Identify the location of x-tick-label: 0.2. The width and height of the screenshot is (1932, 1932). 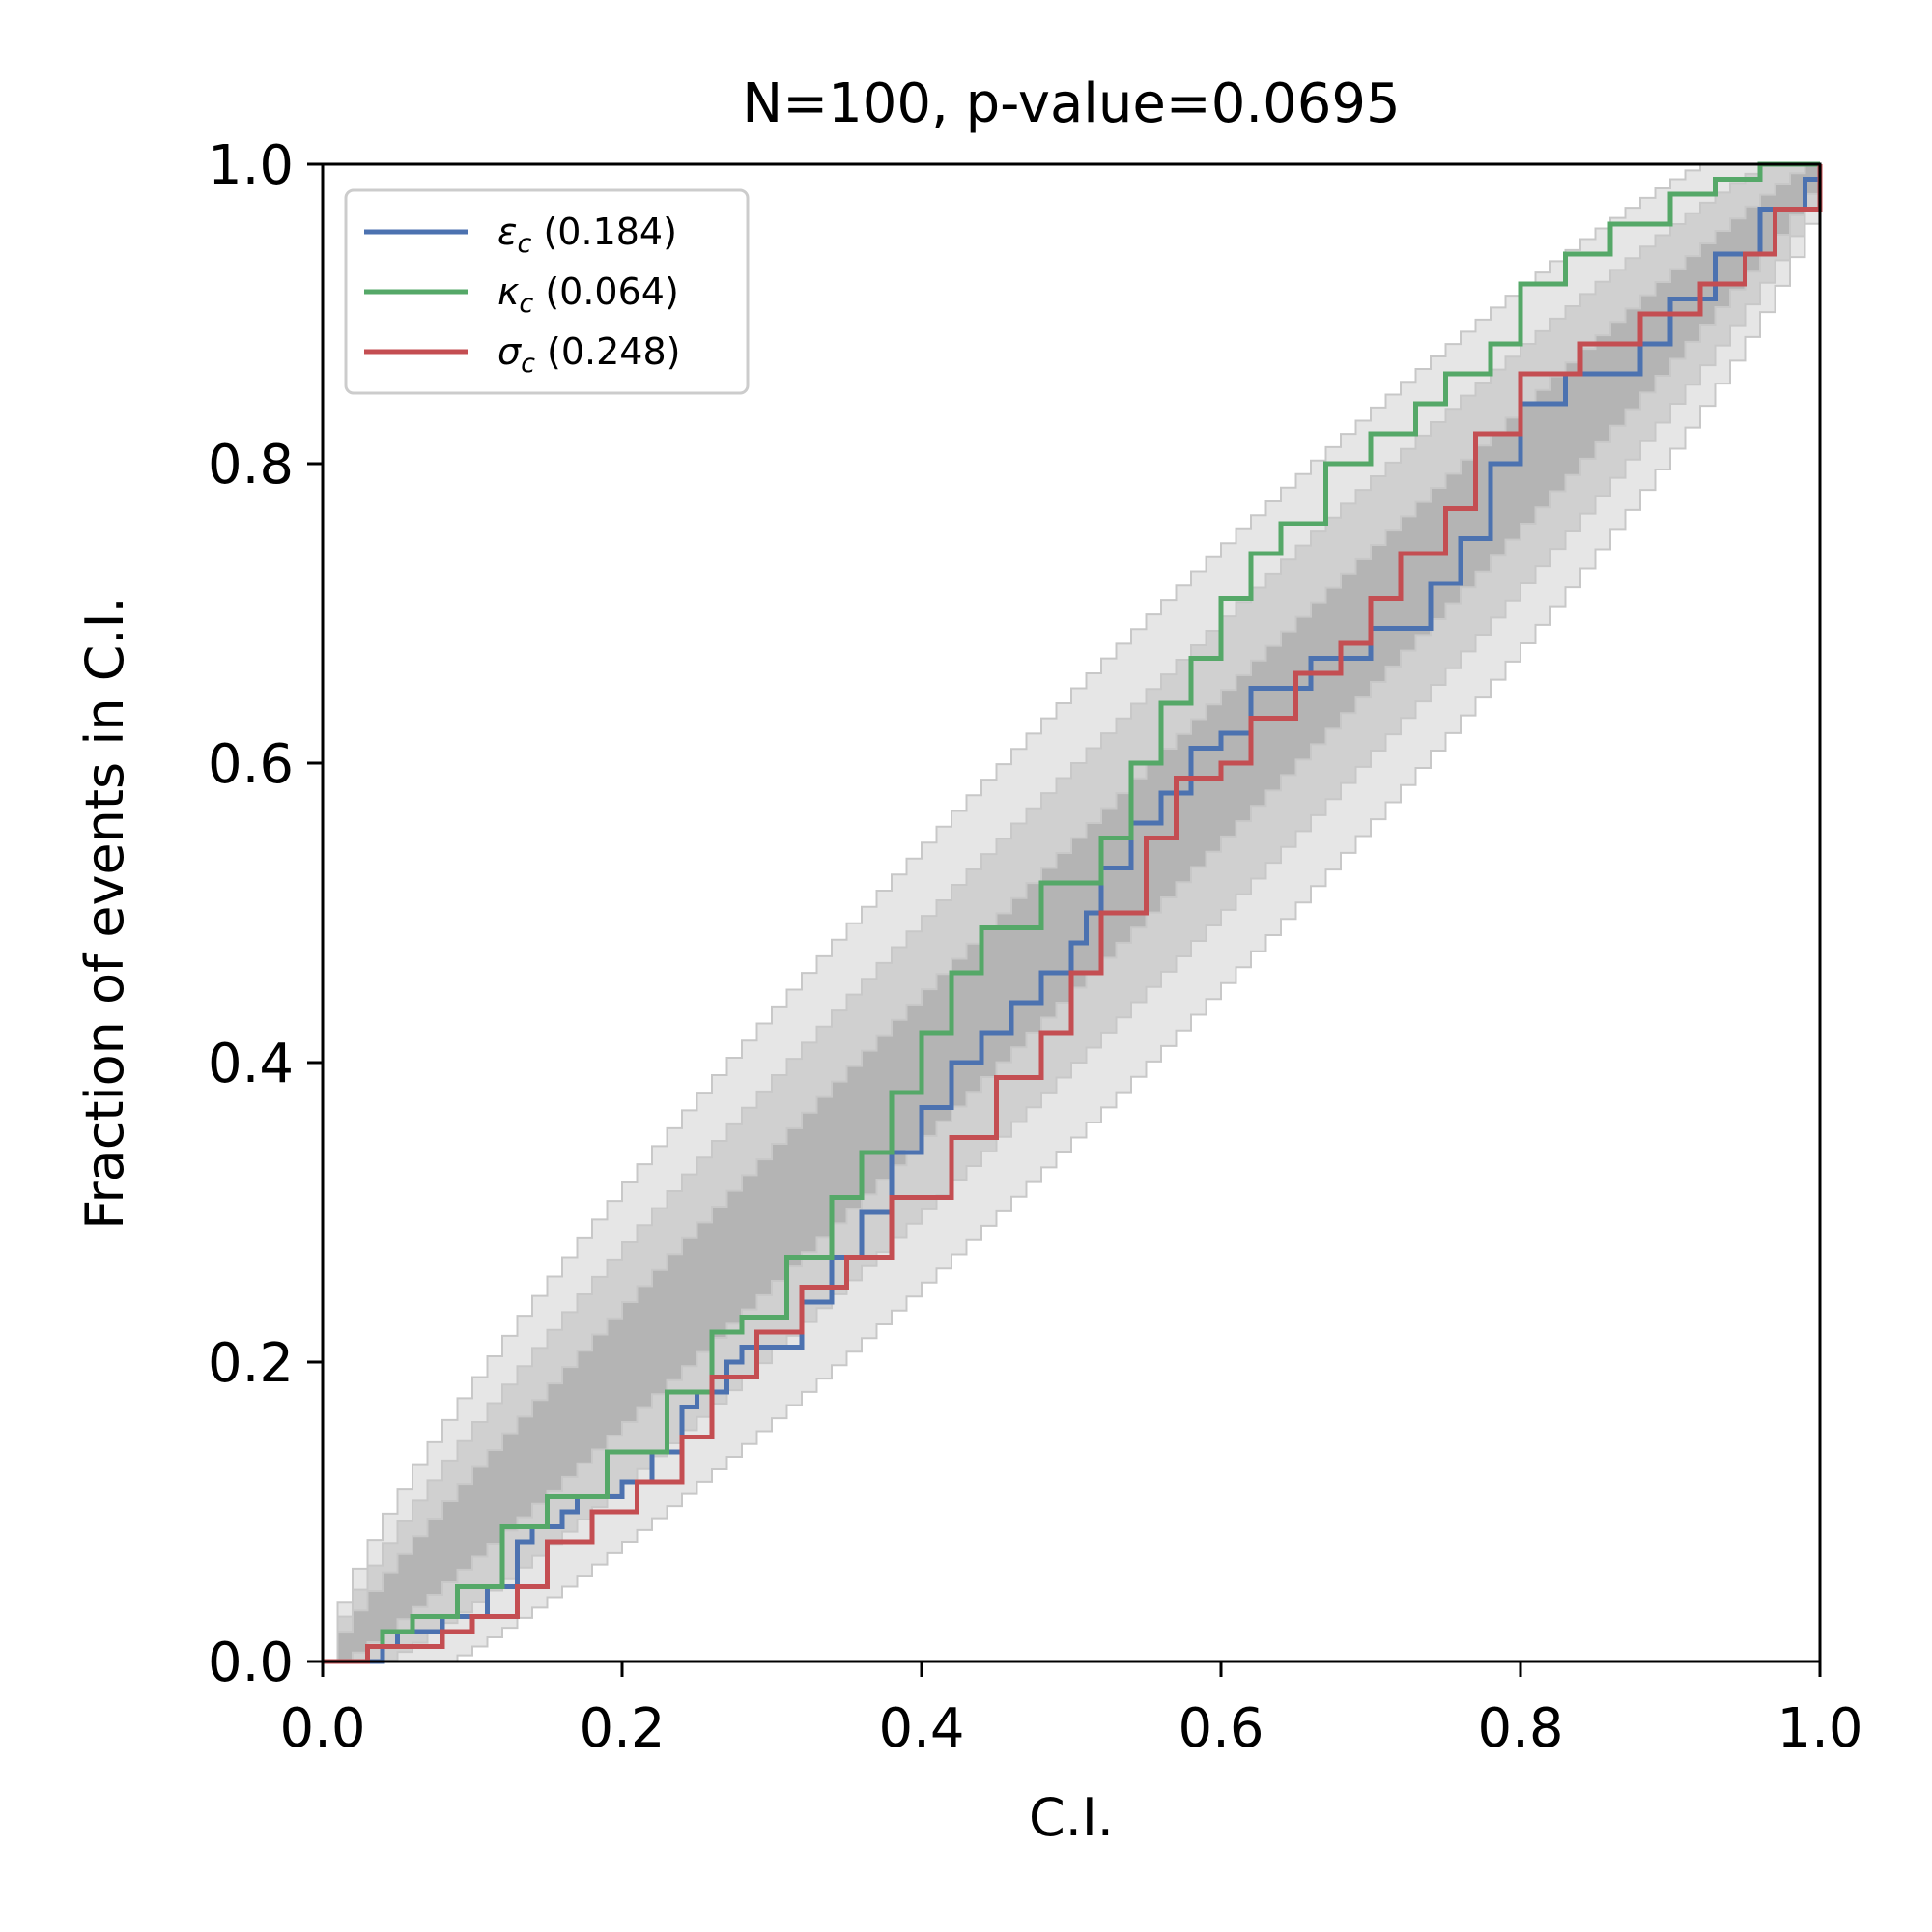
(622, 1728).